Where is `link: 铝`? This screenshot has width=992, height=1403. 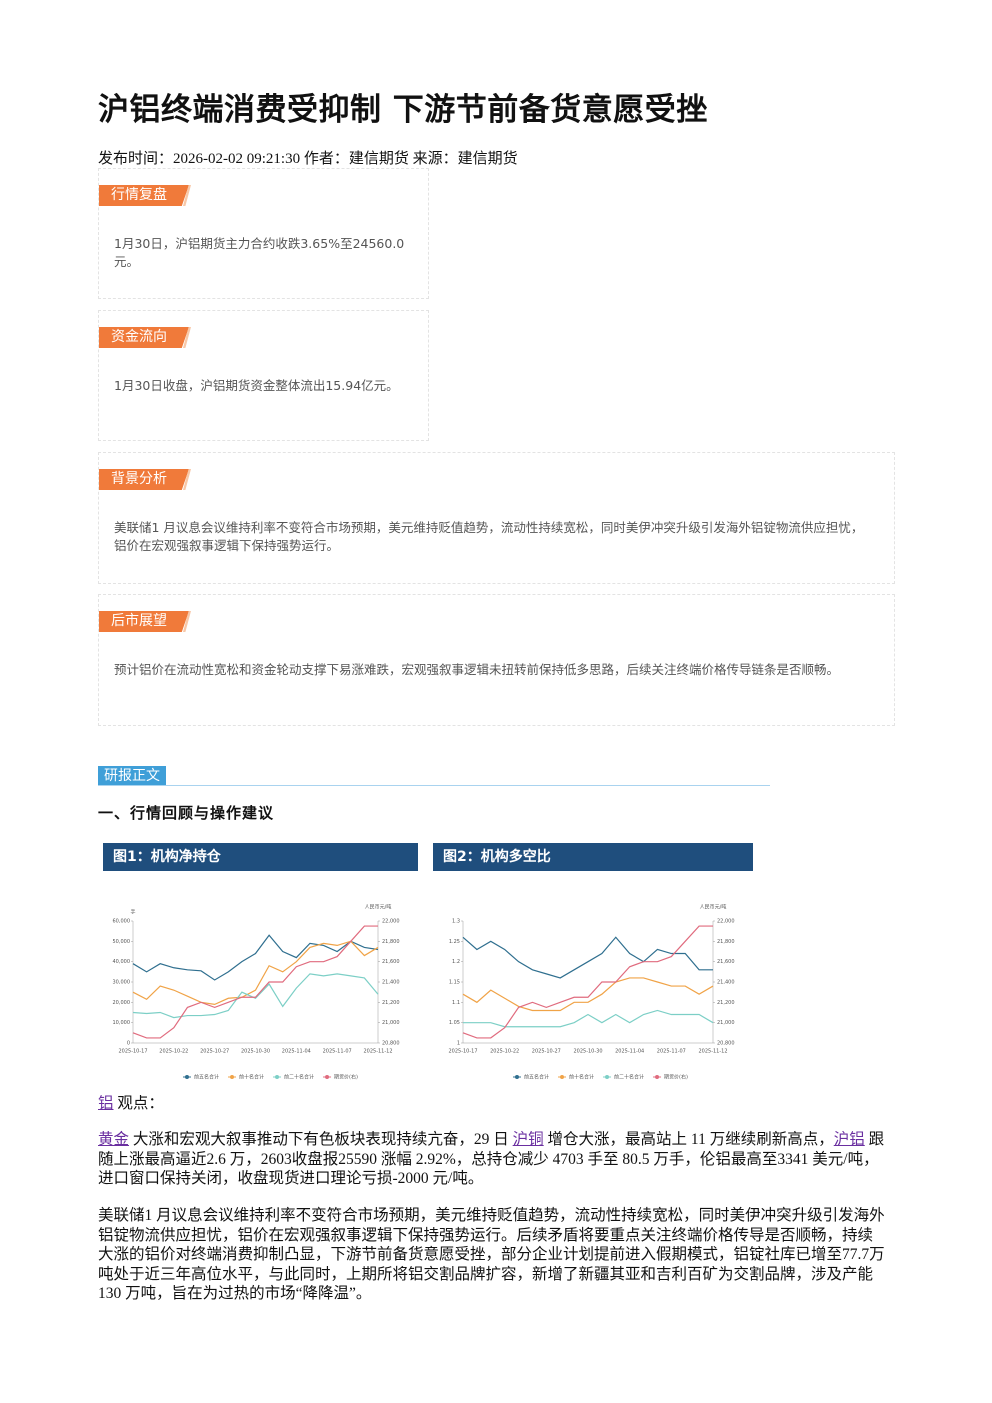 link: 铝 is located at coordinates (106, 1103).